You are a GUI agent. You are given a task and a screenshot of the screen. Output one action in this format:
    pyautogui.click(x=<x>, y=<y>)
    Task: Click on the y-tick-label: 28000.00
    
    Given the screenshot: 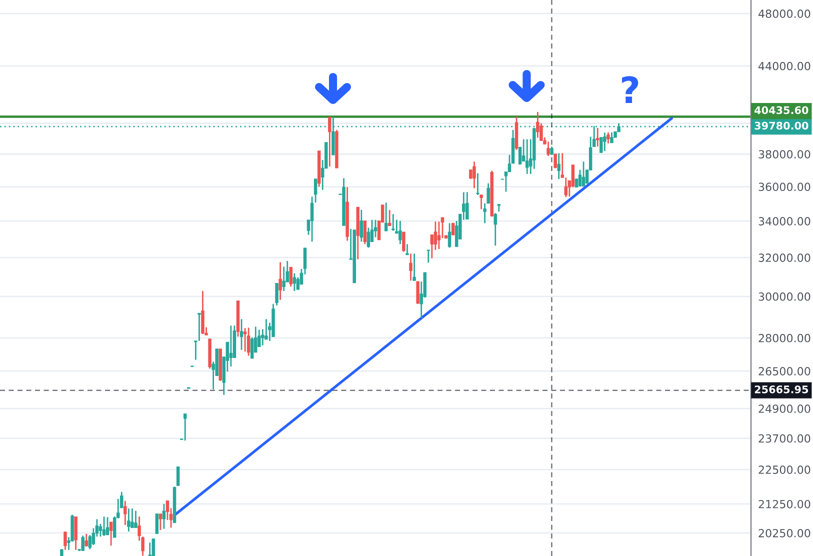 What is the action you would take?
    pyautogui.click(x=784, y=338)
    